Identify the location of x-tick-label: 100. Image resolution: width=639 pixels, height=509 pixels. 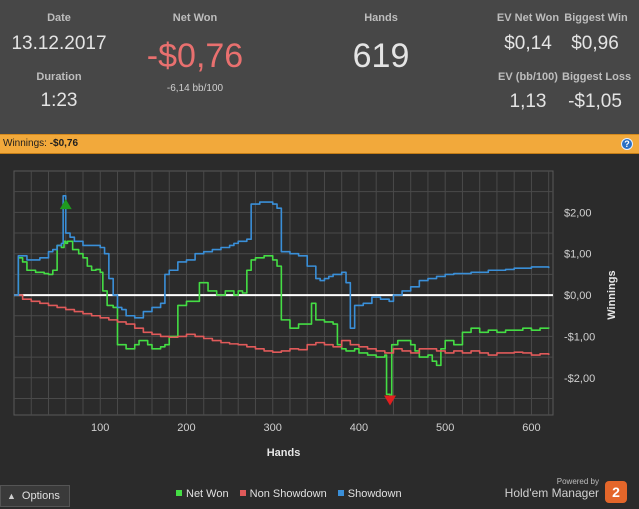
(100, 428).